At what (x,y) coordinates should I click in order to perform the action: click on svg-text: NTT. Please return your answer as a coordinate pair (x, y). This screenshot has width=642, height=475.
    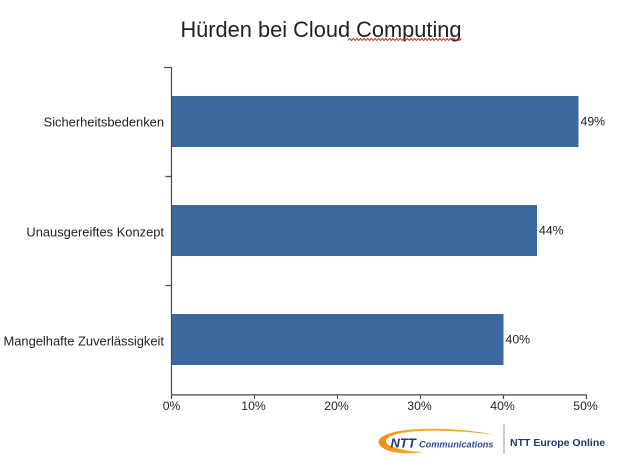
    Looking at the image, I should click on (404, 442).